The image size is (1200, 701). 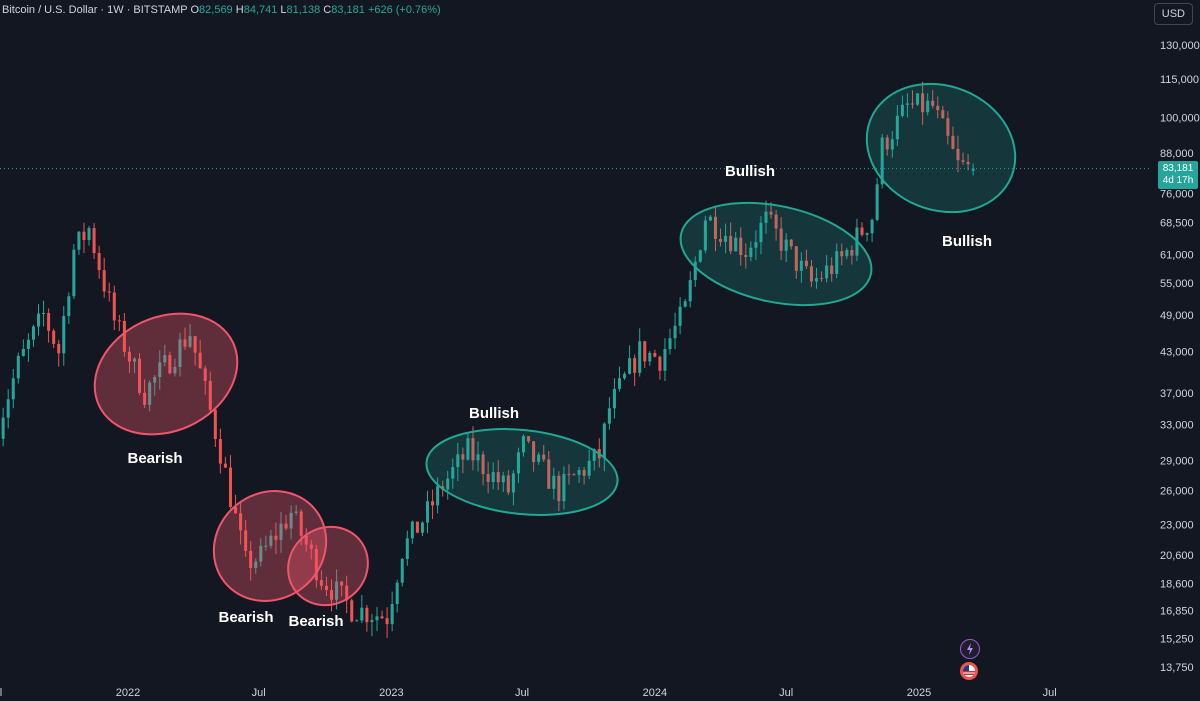 What do you see at coordinates (522, 693) in the screenshot?
I see `x-tick-label: Jul` at bounding box center [522, 693].